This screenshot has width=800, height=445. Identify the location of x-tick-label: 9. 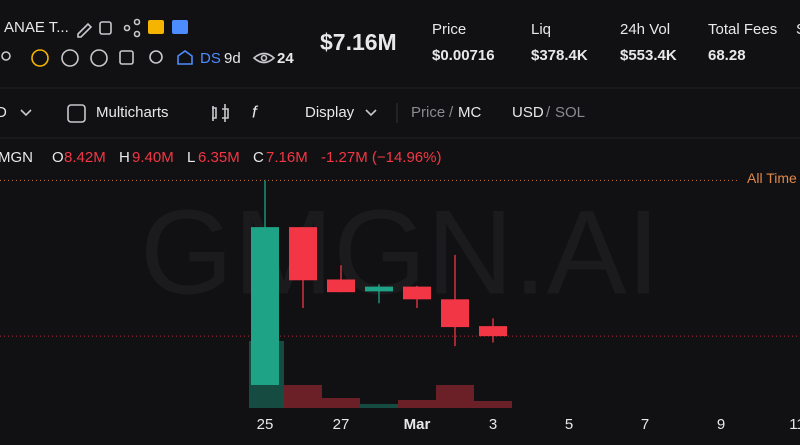
(721, 424).